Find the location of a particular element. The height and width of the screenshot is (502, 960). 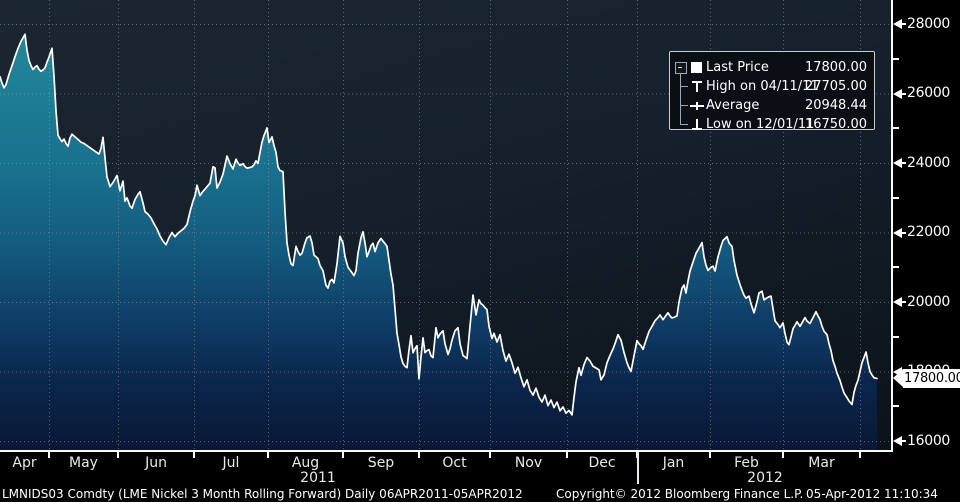

footer-copyright: Copyright© 2012 Bloomberg Finance L.P. is located at coordinates (680, 494).